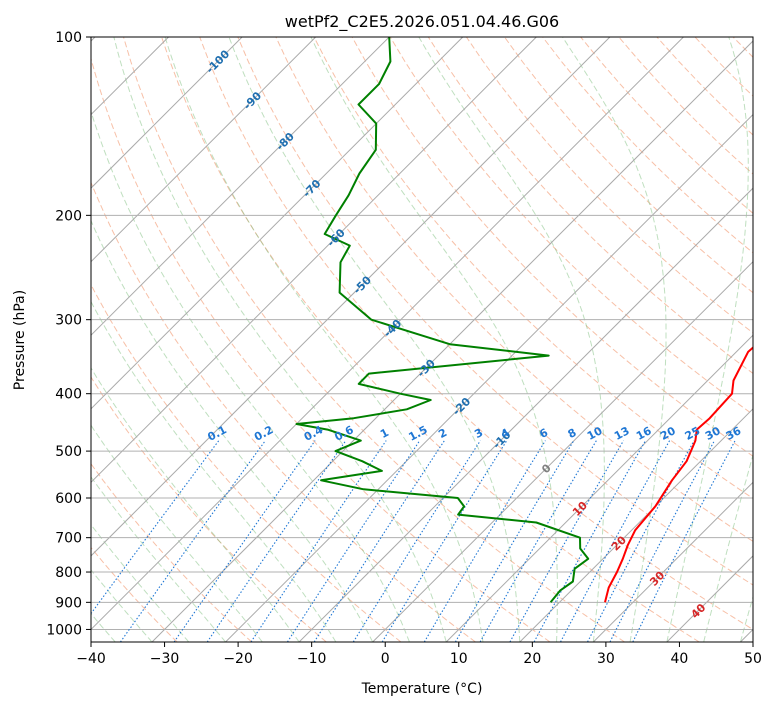 The height and width of the screenshot is (708, 775). What do you see at coordinates (422, 689) in the screenshot?
I see `x-axis-title: Temperature (°C)` at bounding box center [422, 689].